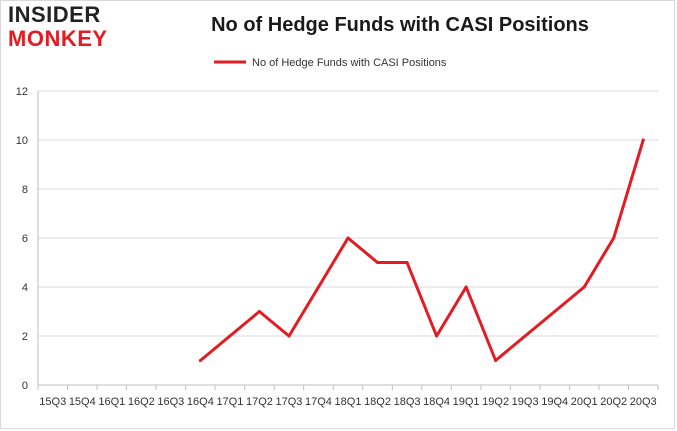  What do you see at coordinates (496, 360) in the screenshot?
I see `data-point-19Q2` at bounding box center [496, 360].